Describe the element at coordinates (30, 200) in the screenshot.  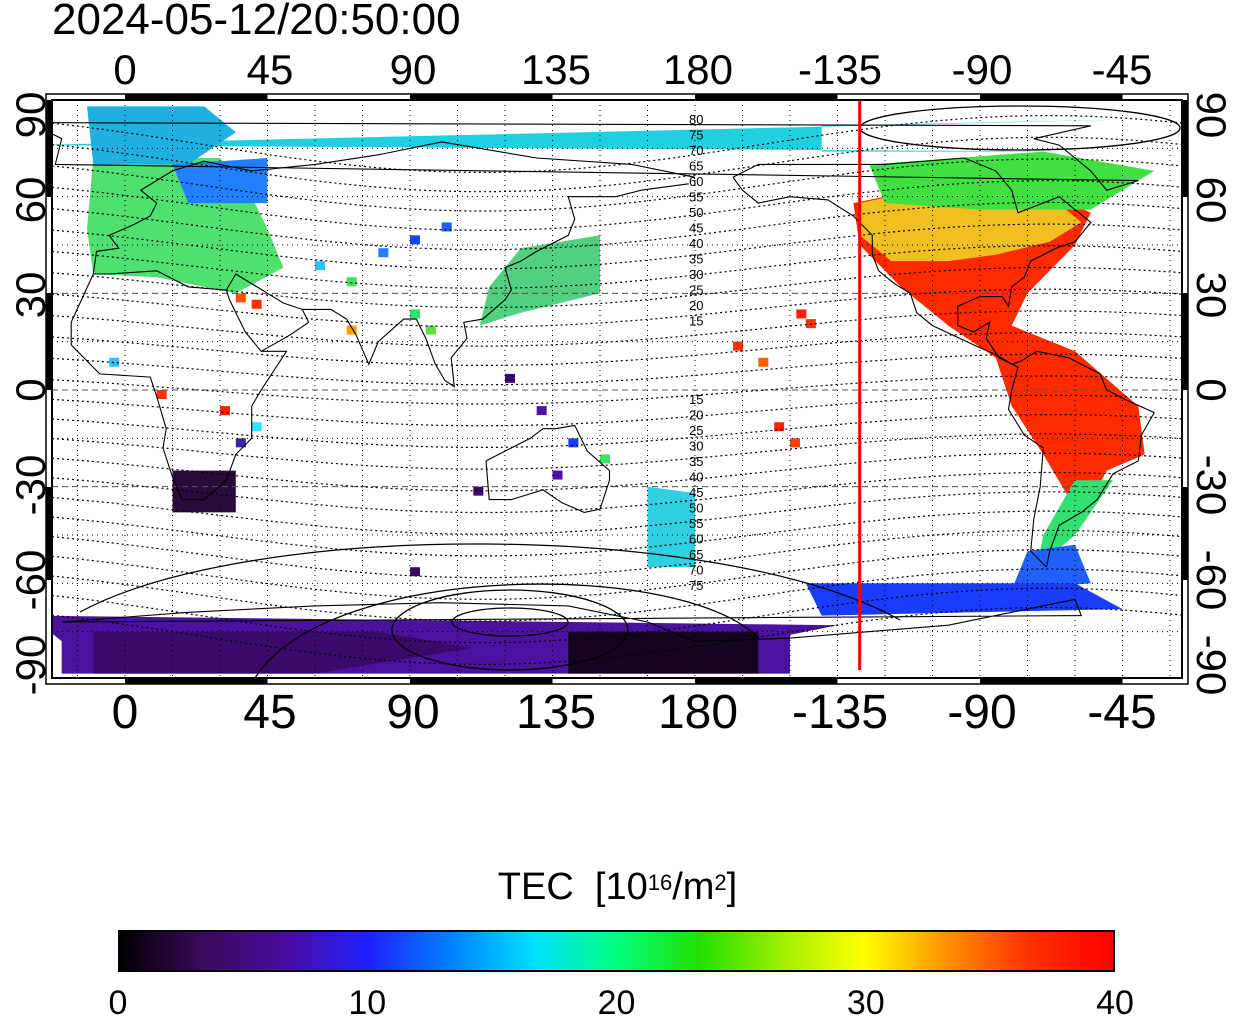
I see `lat-tick-left: 60` at that location.